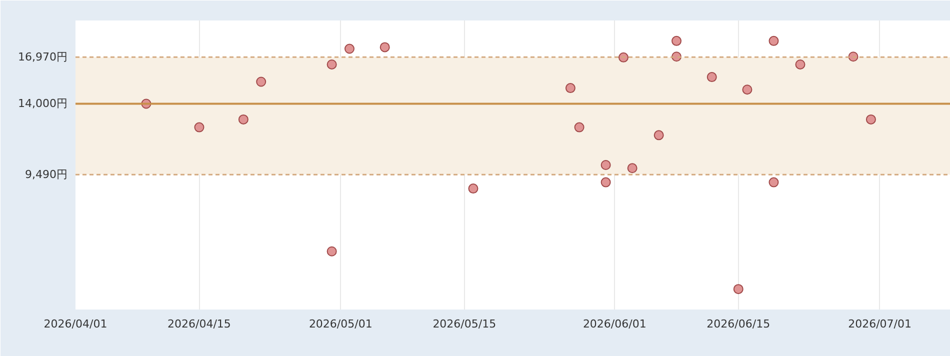 The height and width of the screenshot is (356, 950). I want to click on x-tick-label: 2026/06/15, so click(738, 324).